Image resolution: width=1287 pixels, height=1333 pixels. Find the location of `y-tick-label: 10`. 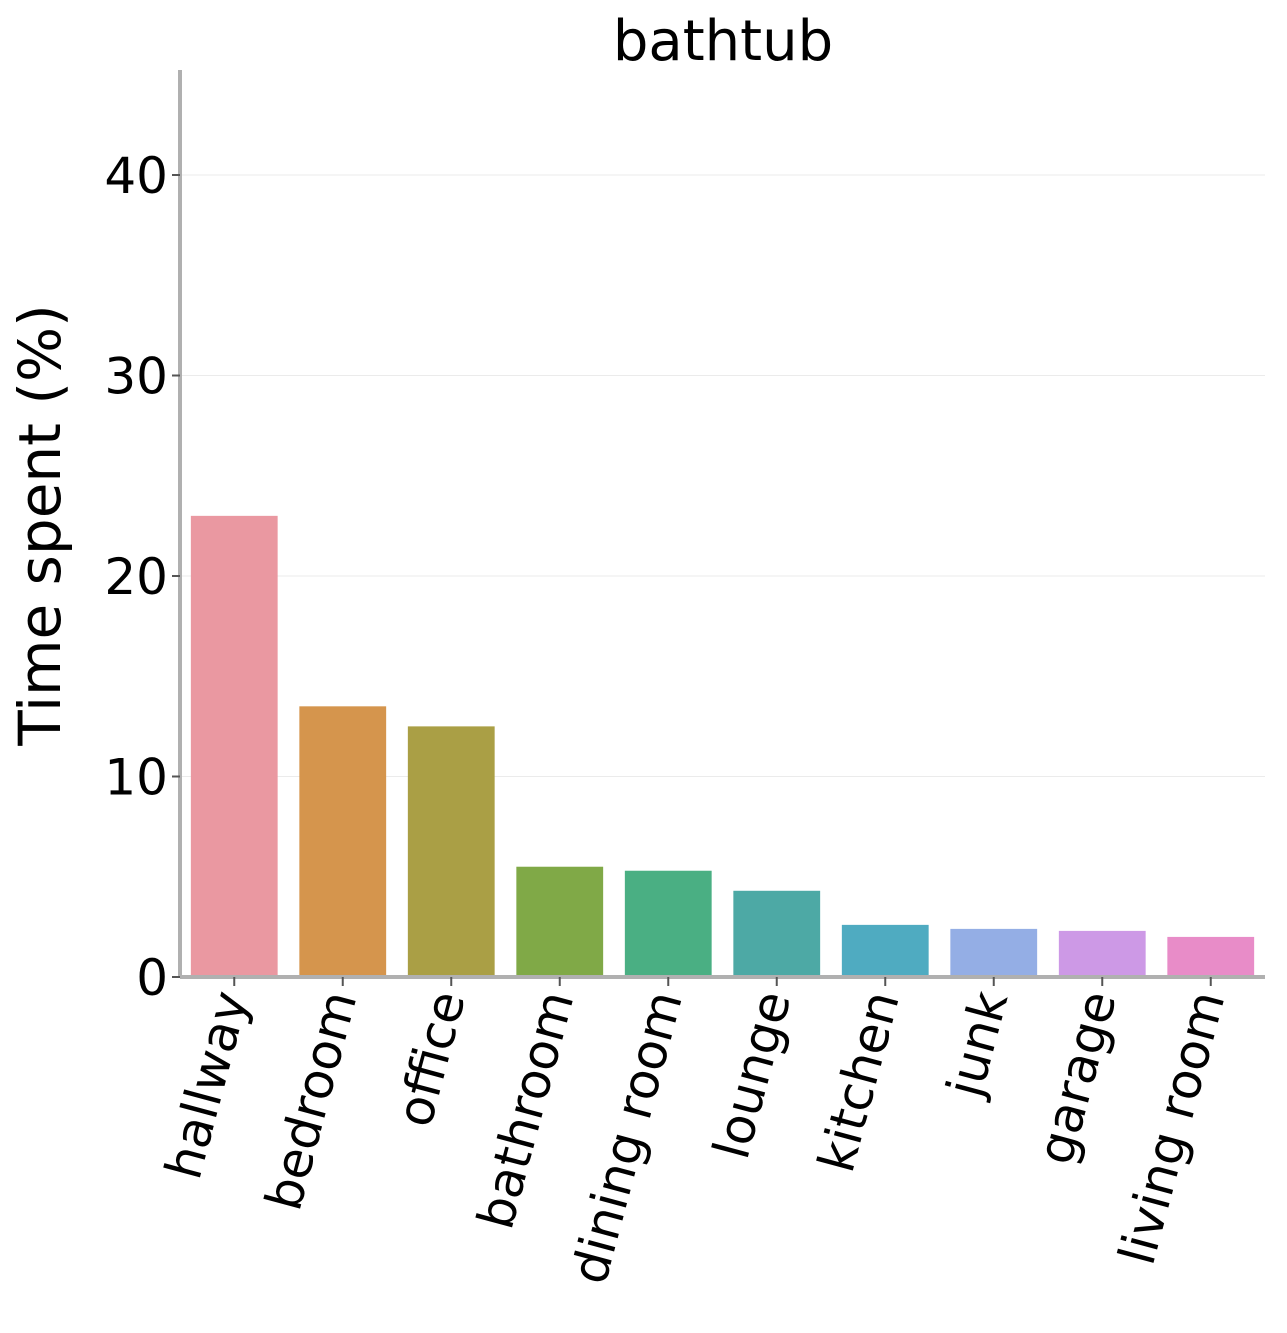

y-tick-label: 10 is located at coordinates (136, 778).